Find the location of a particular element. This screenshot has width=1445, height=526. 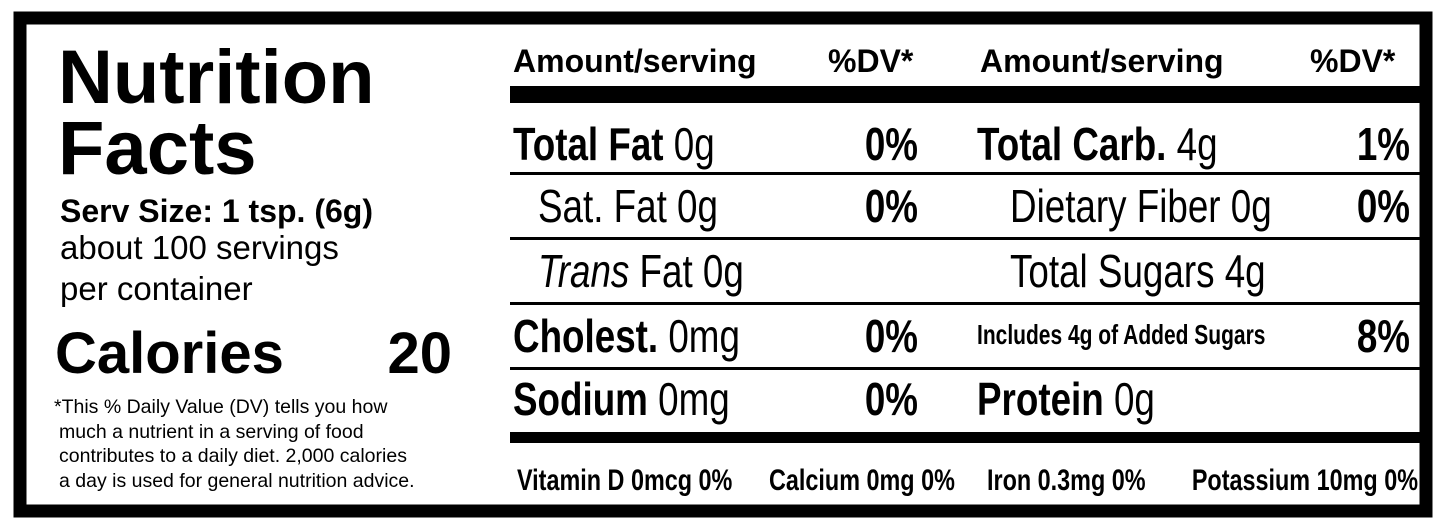

title-line: Facts is located at coordinates (157, 148).